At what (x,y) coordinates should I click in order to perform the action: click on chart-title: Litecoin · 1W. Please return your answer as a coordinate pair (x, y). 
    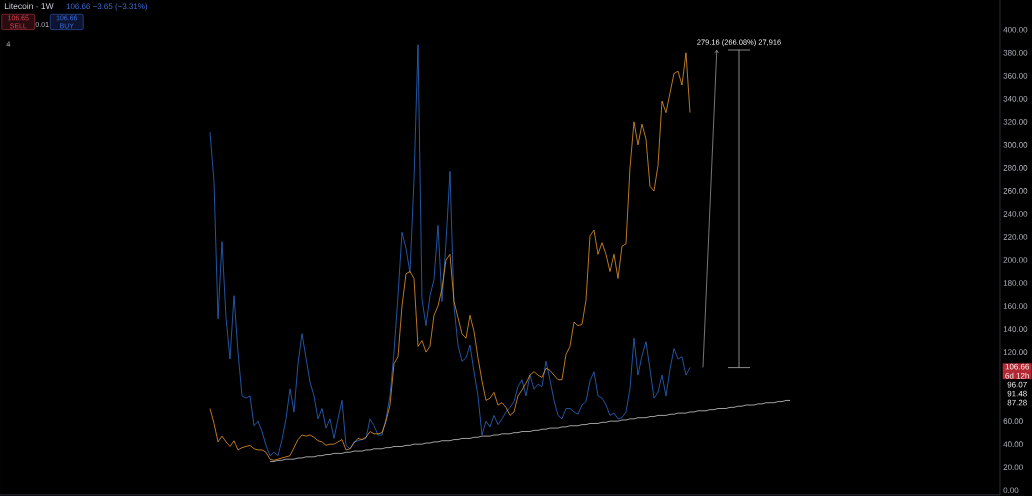
    Looking at the image, I should click on (29, 6).